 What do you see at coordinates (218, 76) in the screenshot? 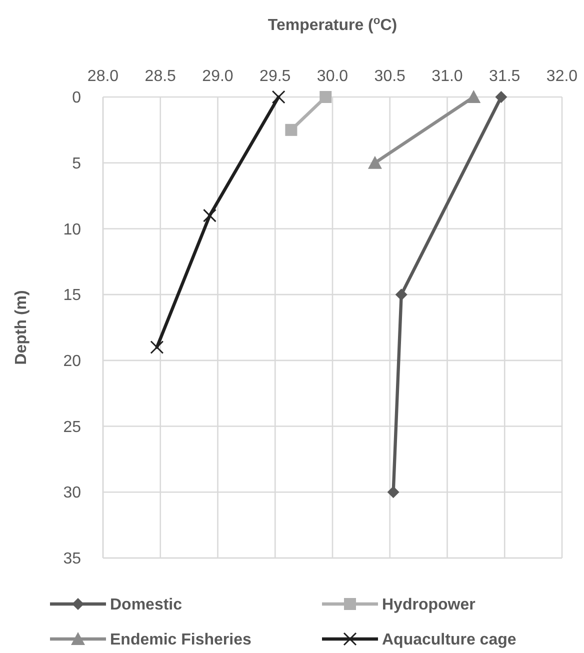
I see `x-tick-label: 29.0` at bounding box center [218, 76].